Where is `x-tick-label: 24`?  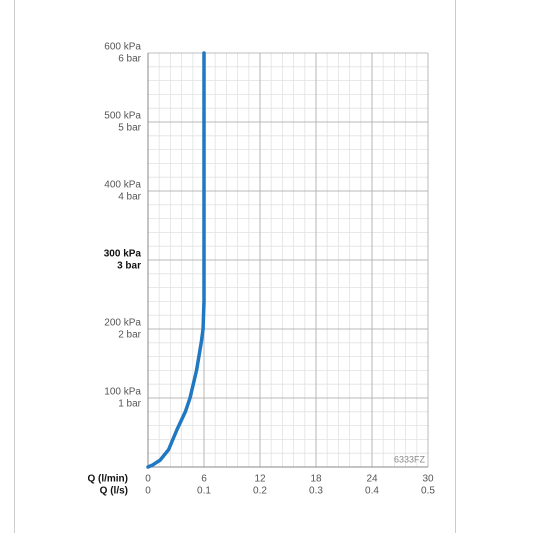 x-tick-label: 24 is located at coordinates (372, 479).